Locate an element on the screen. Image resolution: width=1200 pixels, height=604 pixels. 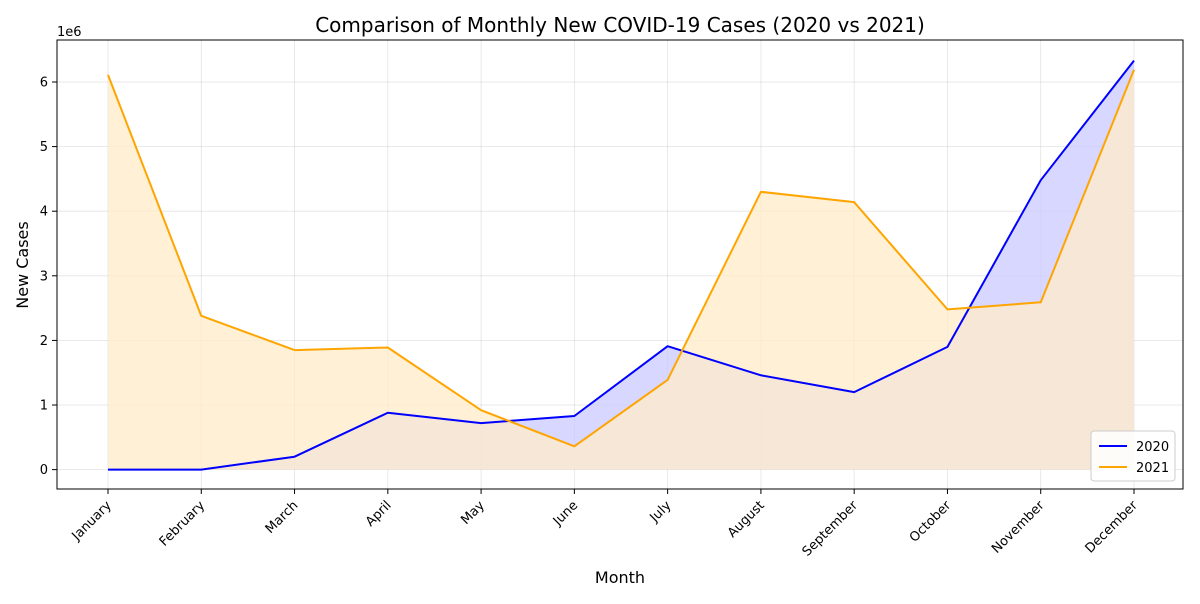
y-tick-label: 6 is located at coordinates (44, 82).